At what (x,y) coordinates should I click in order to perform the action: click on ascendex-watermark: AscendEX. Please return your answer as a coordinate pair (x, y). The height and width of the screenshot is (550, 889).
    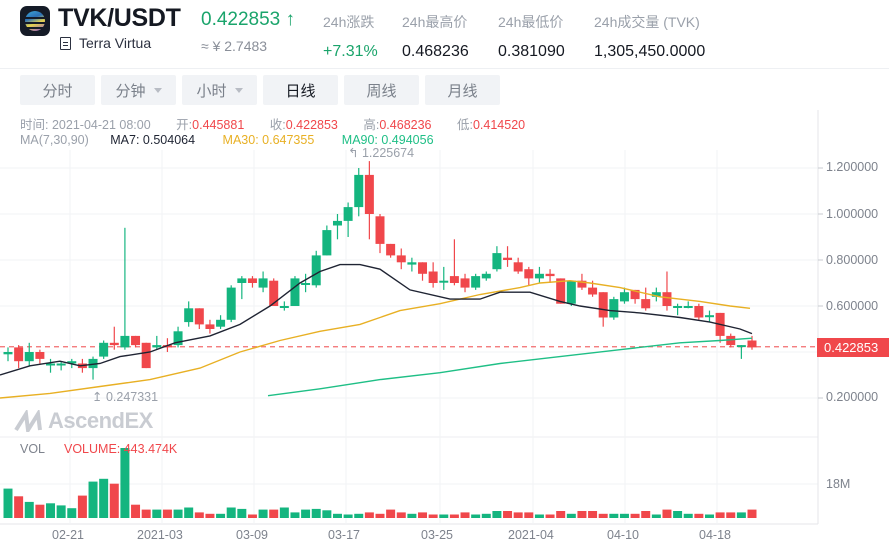
    Looking at the image, I should click on (83, 421).